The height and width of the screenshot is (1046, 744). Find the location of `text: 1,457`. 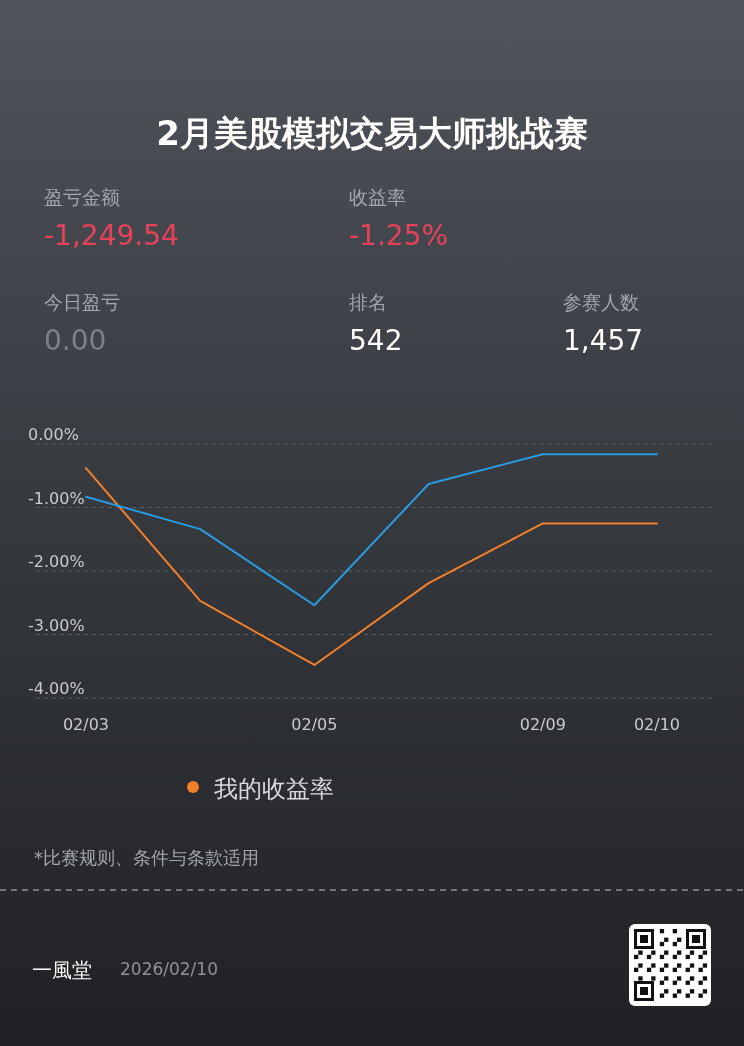

text: 1,457 is located at coordinates (603, 340).